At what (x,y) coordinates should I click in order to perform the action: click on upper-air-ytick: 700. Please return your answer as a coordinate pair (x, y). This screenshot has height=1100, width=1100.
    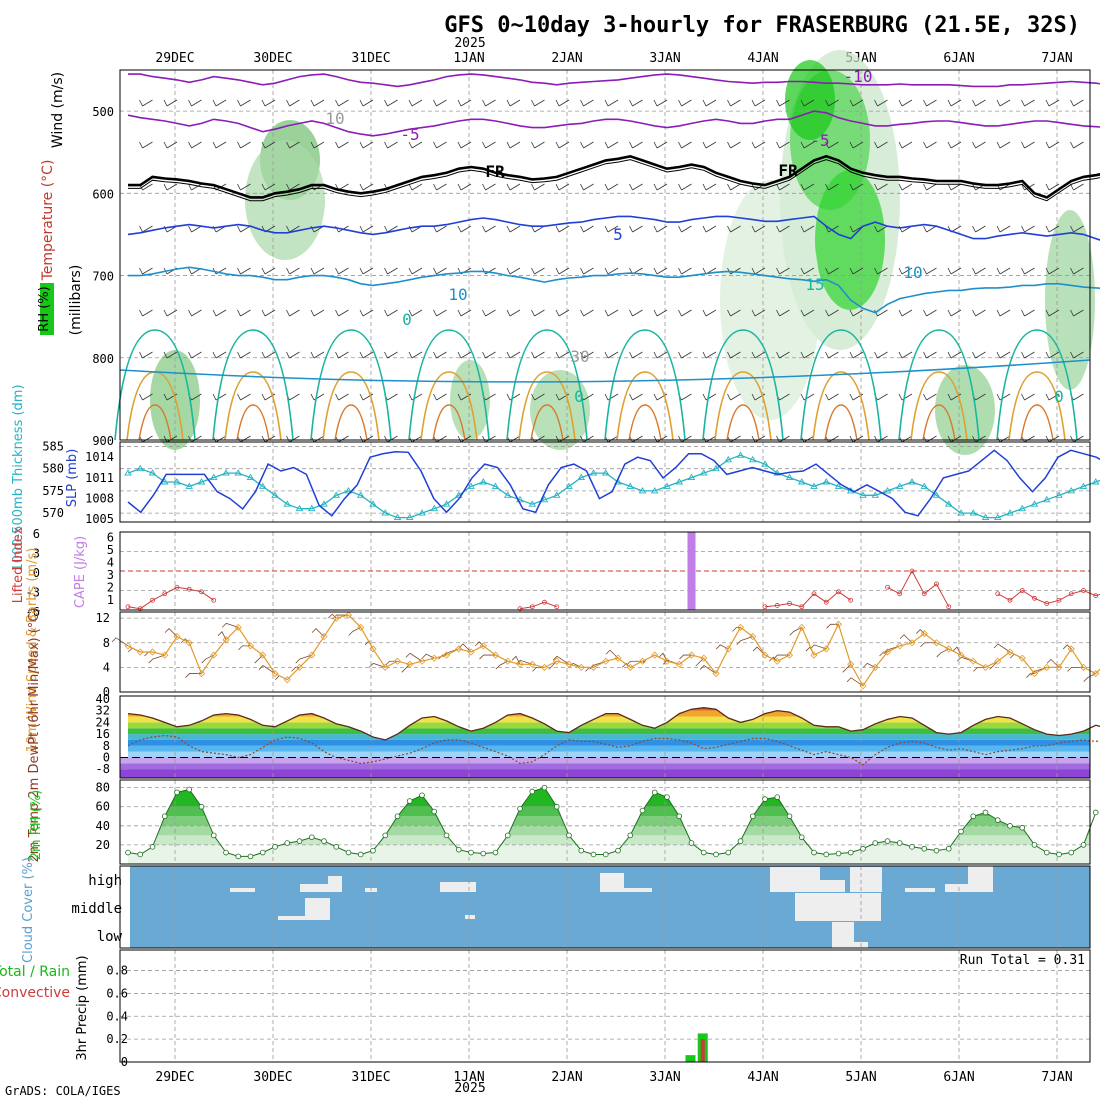
    Looking at the image, I should click on (103, 277).